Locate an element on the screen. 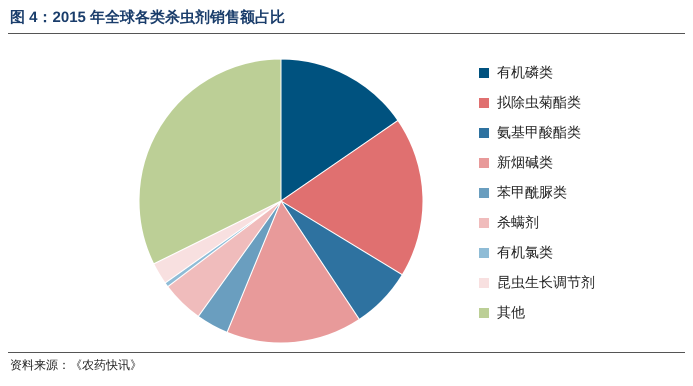 This screenshot has height=386, width=693. text: 资料来源：《农药快讯》 is located at coordinates (76, 365).